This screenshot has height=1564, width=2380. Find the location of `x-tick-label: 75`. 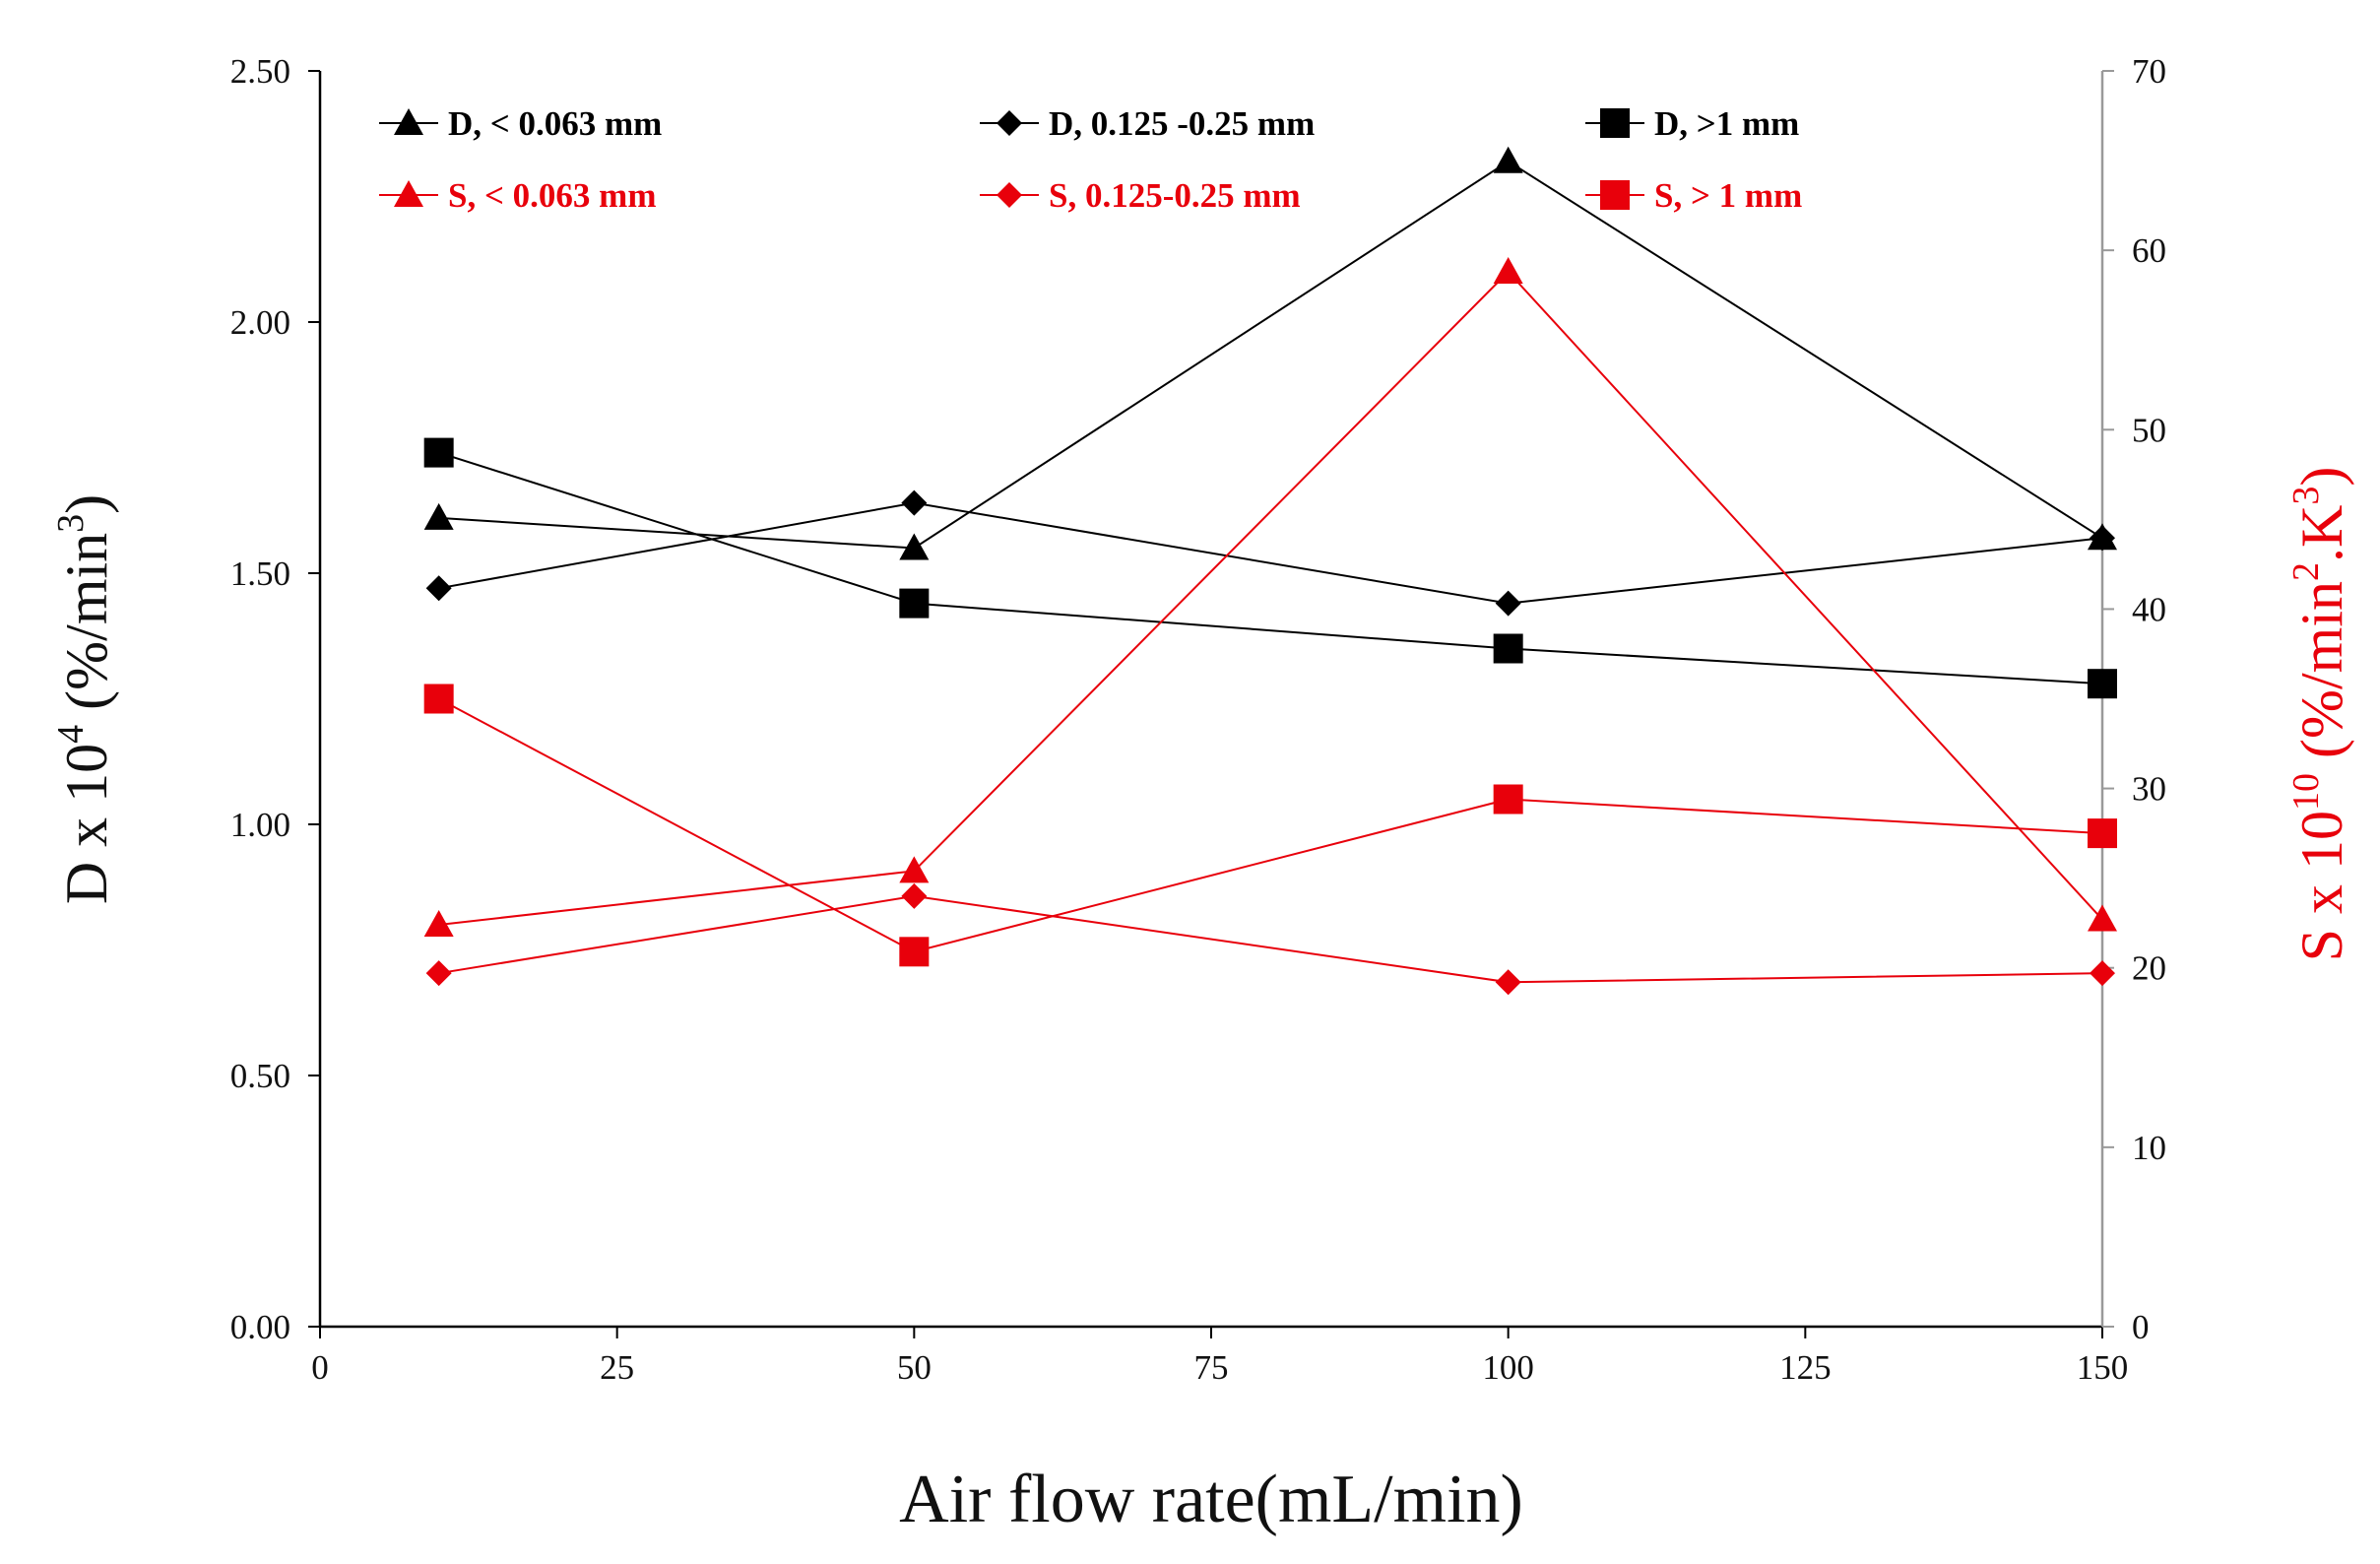

x-tick-label: 75 is located at coordinates (1211, 1367).